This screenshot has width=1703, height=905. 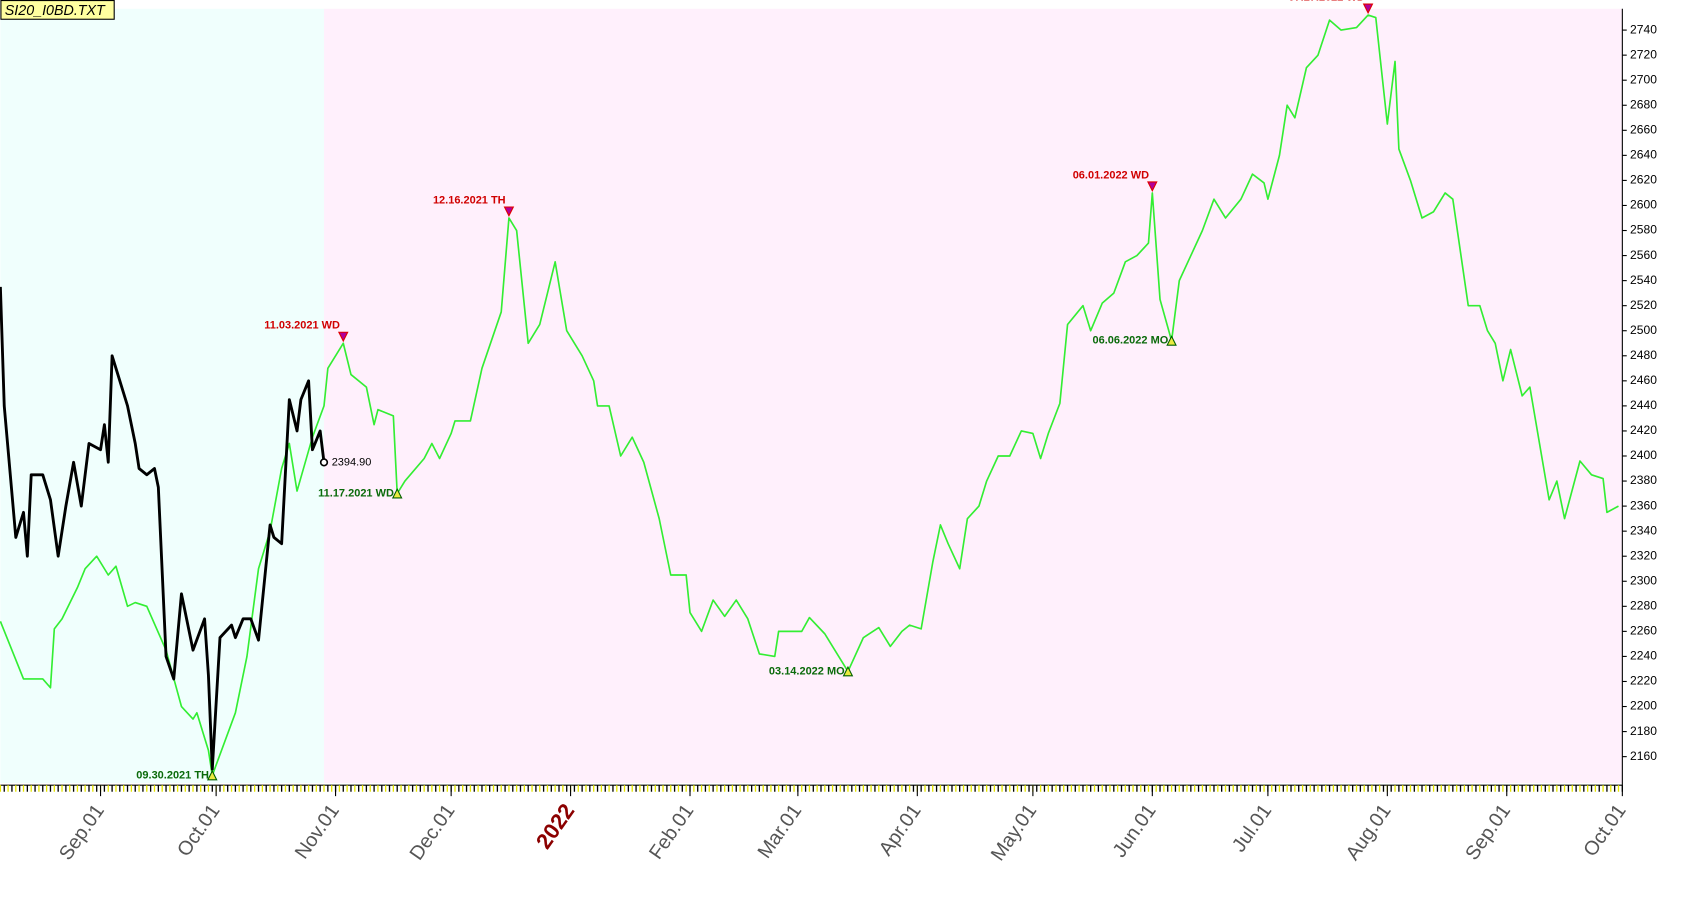 I want to click on x-tick-label: Nov.01, so click(x=317, y=831).